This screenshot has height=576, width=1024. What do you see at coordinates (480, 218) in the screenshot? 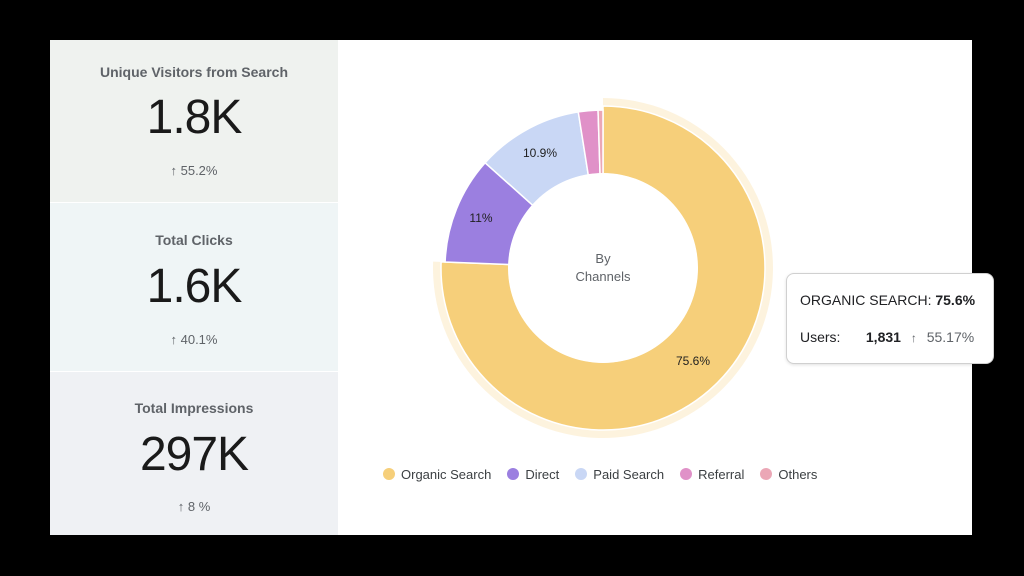
I see `label-direct: 11%` at bounding box center [480, 218].